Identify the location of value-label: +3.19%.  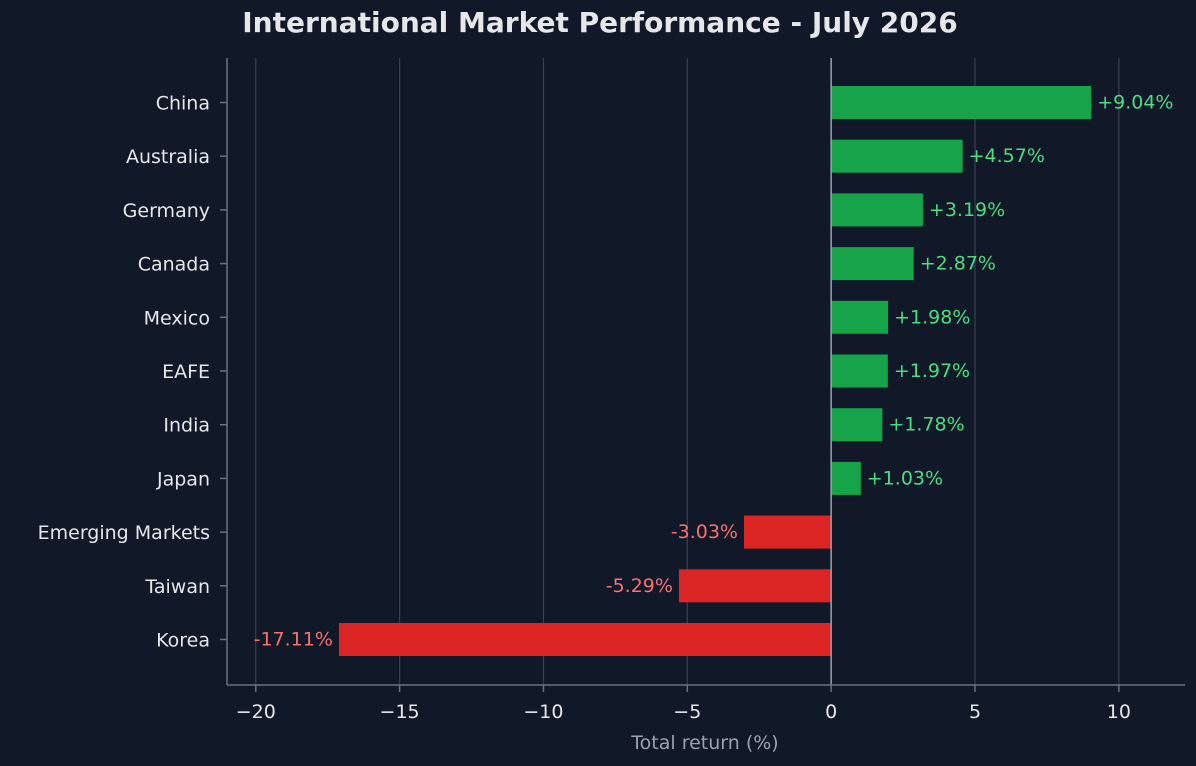
(967, 210).